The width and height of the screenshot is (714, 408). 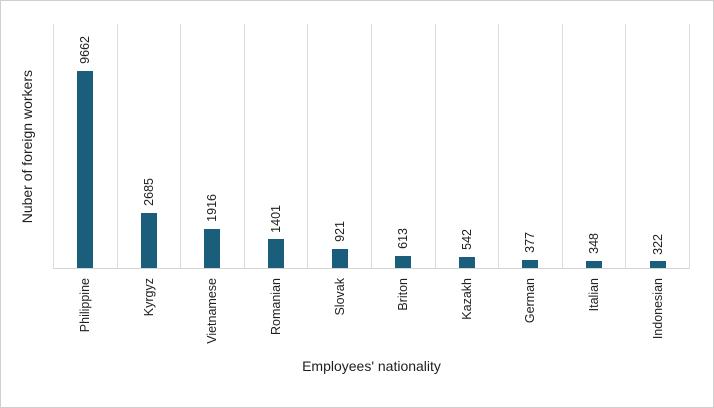 I want to click on category-column: 613 Briton, so click(x=402, y=167).